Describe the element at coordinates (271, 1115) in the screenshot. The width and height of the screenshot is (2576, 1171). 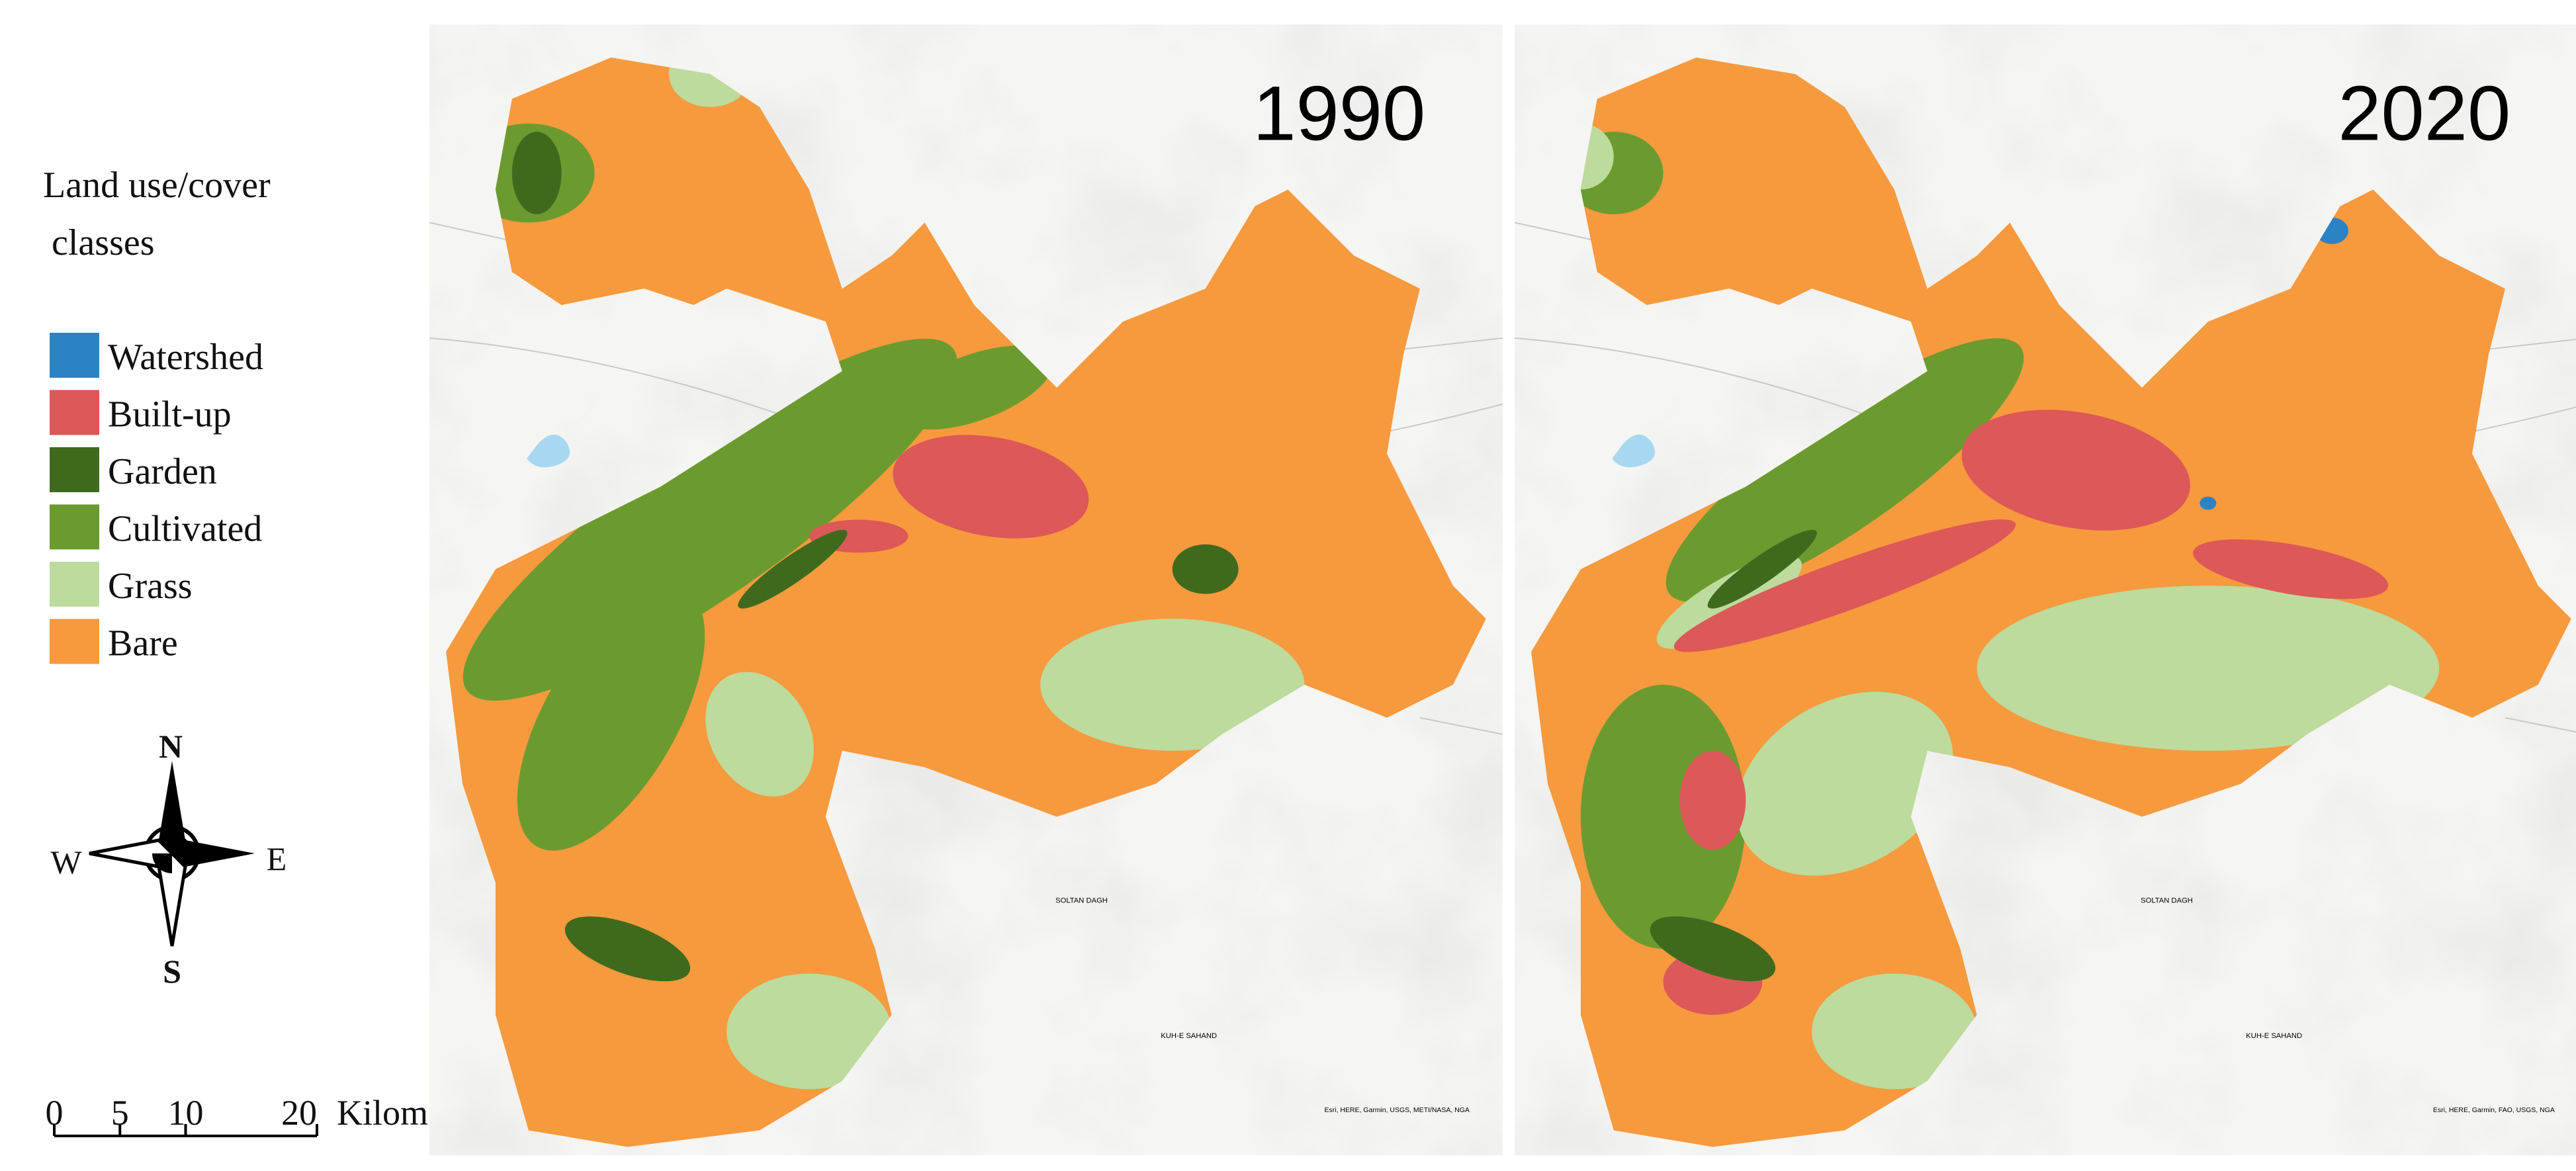
I see `scale-bar: 0 5 10 20 Kilometers` at that location.